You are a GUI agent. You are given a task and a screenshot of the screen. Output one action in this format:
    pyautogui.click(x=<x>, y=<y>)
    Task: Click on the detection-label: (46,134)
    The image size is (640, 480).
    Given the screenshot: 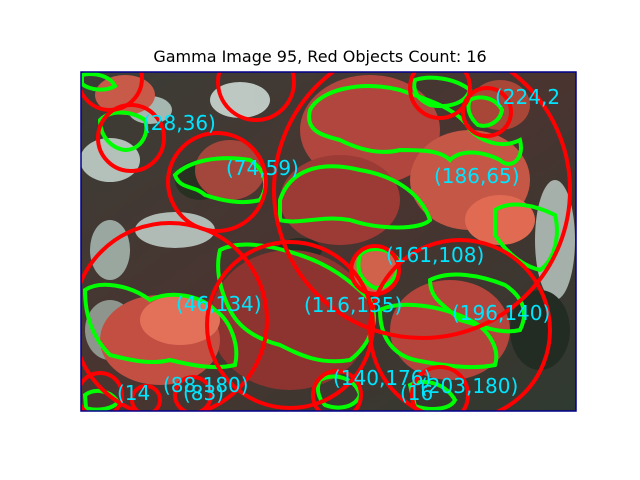 What is the action you would take?
    pyautogui.click(x=219, y=304)
    